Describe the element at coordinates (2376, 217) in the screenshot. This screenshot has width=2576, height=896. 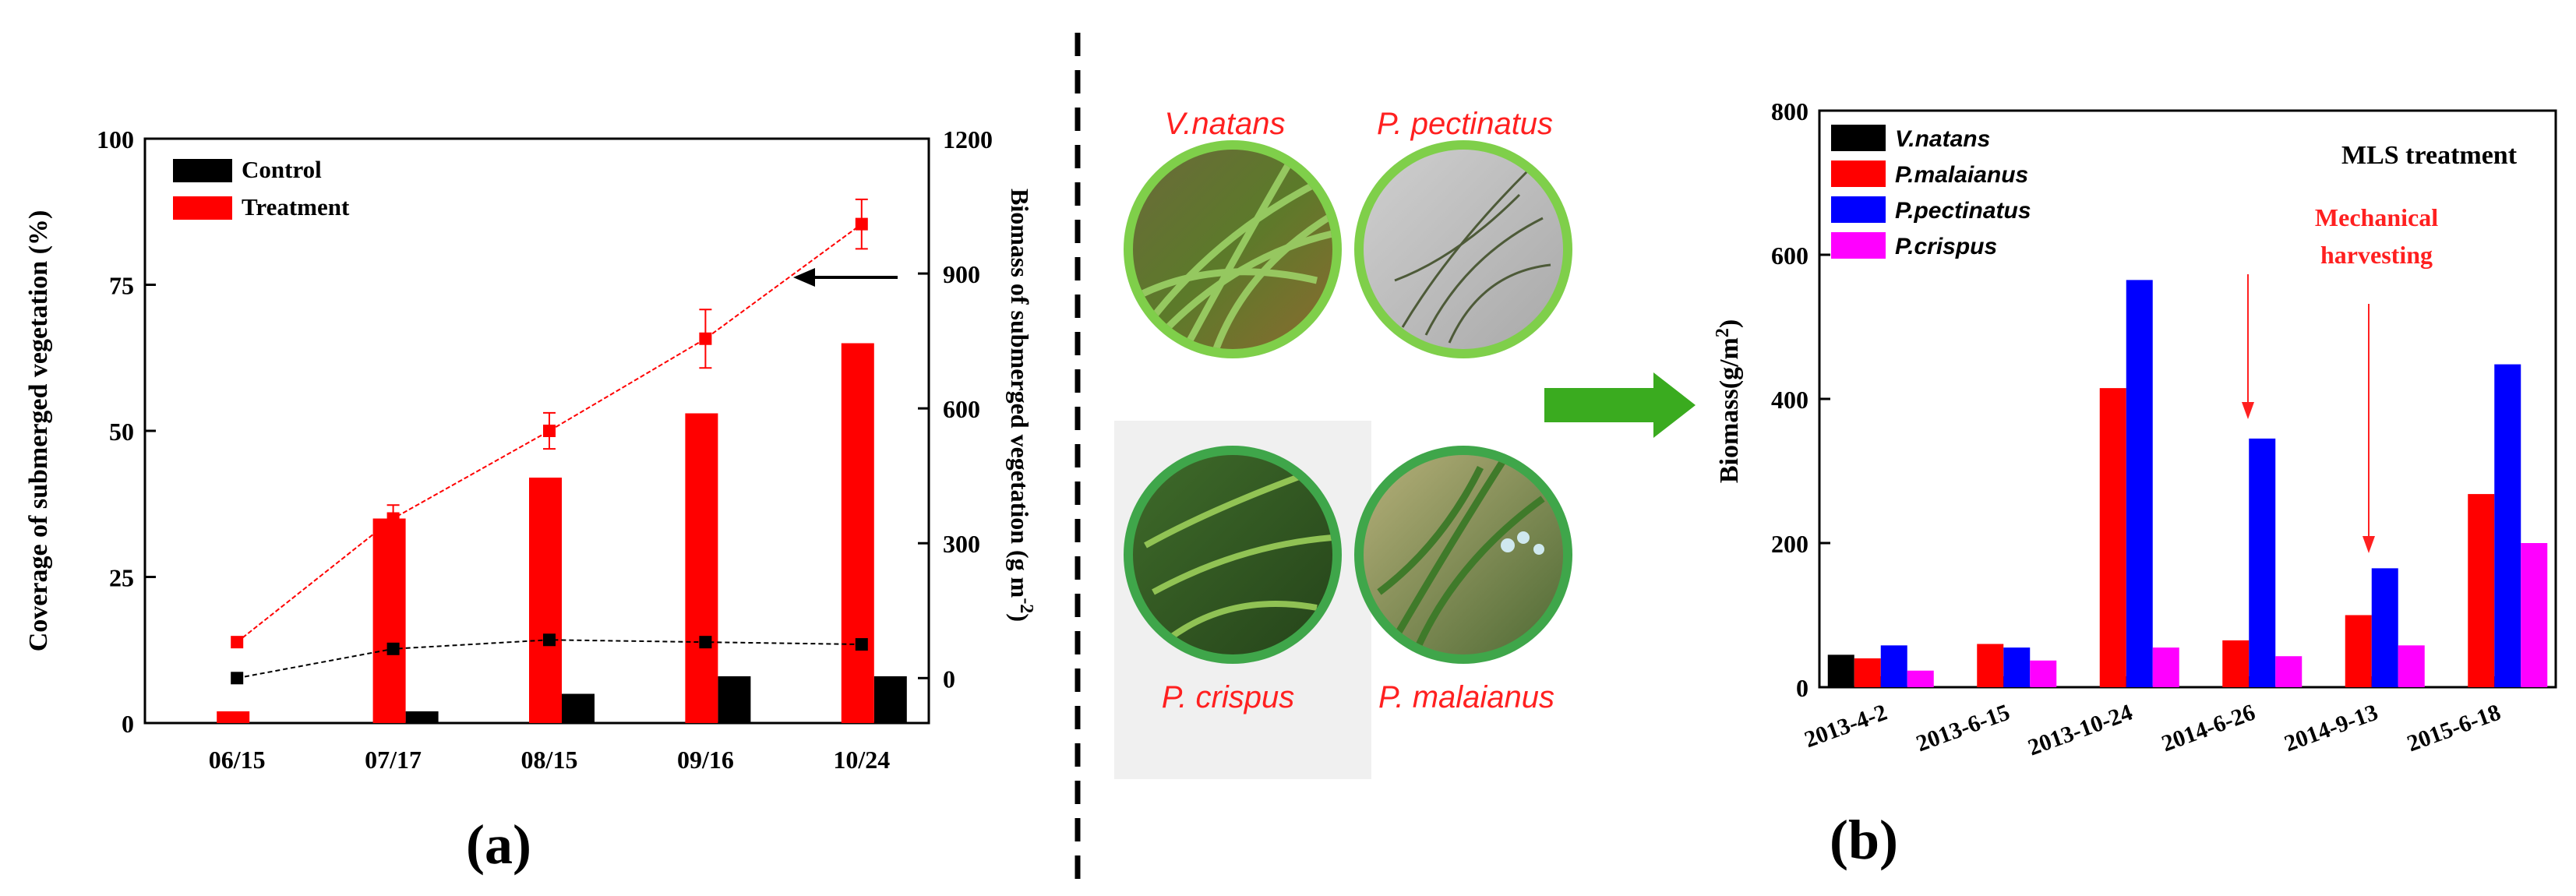
I see `harvest-annotation-line1: Mechanical` at that location.